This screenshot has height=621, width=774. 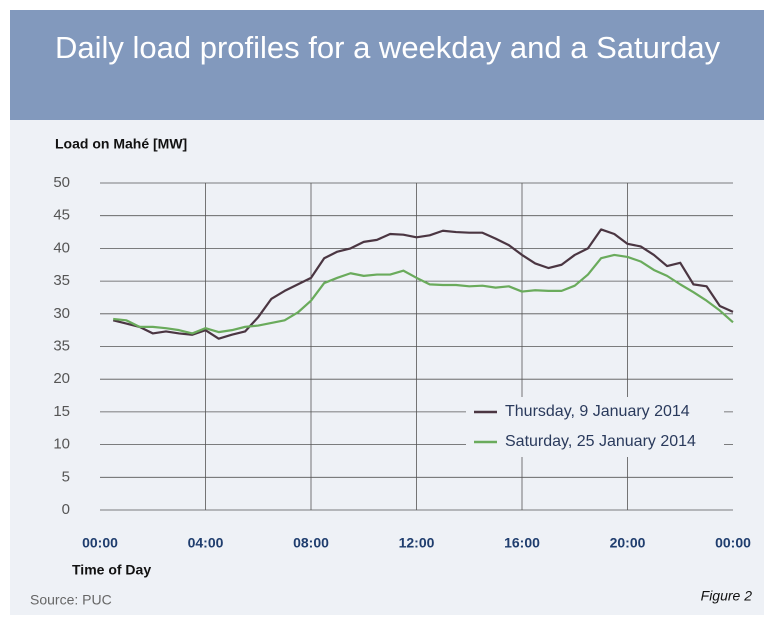 I want to click on y-tick-label: 20, so click(x=61, y=378).